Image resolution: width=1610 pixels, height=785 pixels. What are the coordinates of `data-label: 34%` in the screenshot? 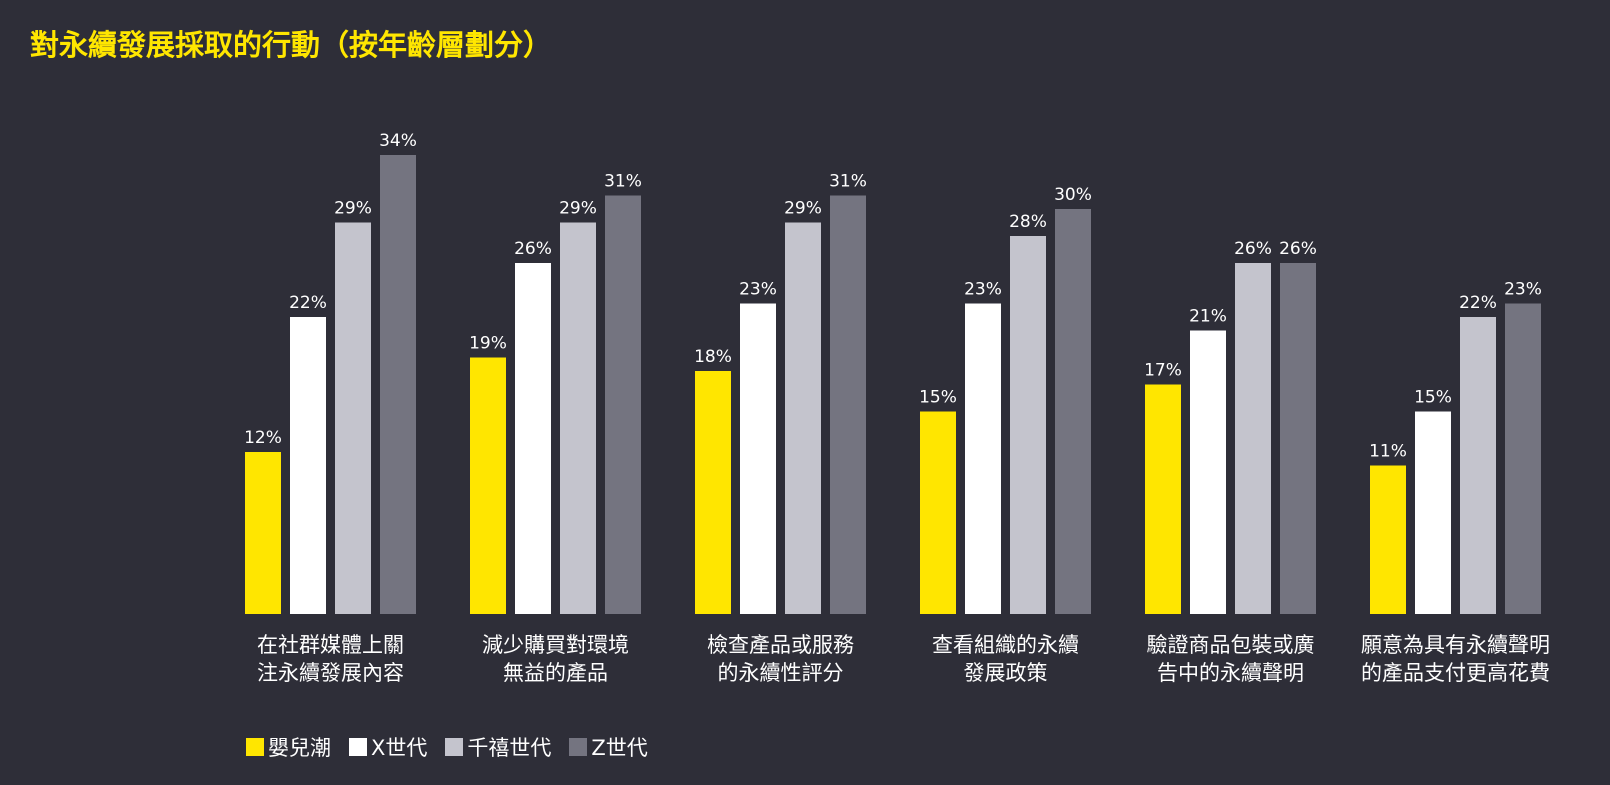 It's located at (398, 141).